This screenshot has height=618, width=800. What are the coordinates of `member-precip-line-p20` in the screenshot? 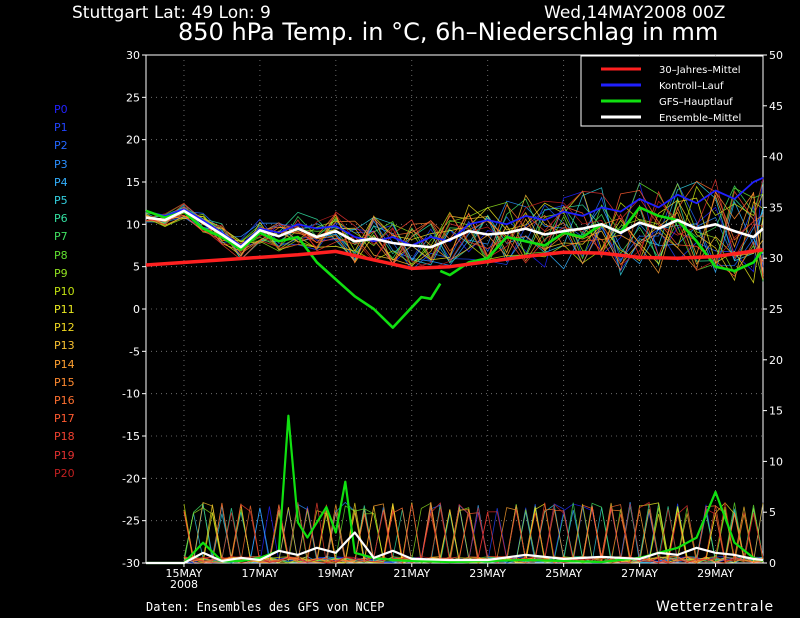 It's located at (474, 533).